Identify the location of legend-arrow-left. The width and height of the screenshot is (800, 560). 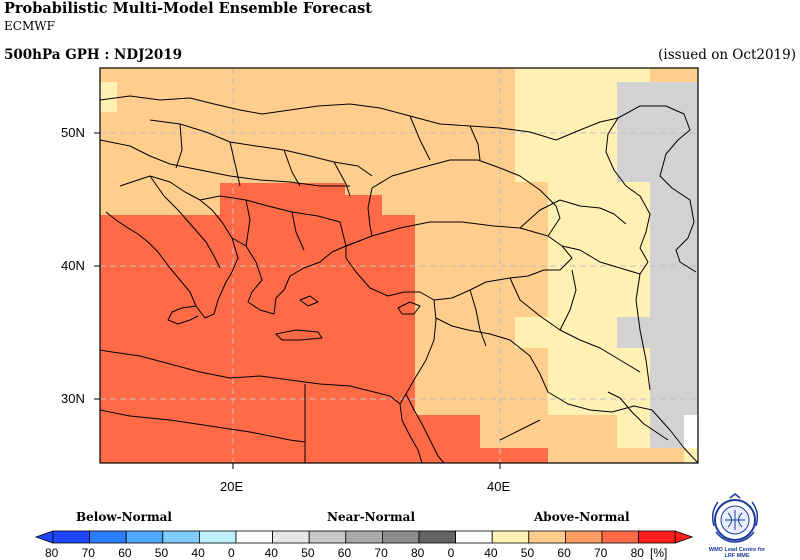
(44, 537).